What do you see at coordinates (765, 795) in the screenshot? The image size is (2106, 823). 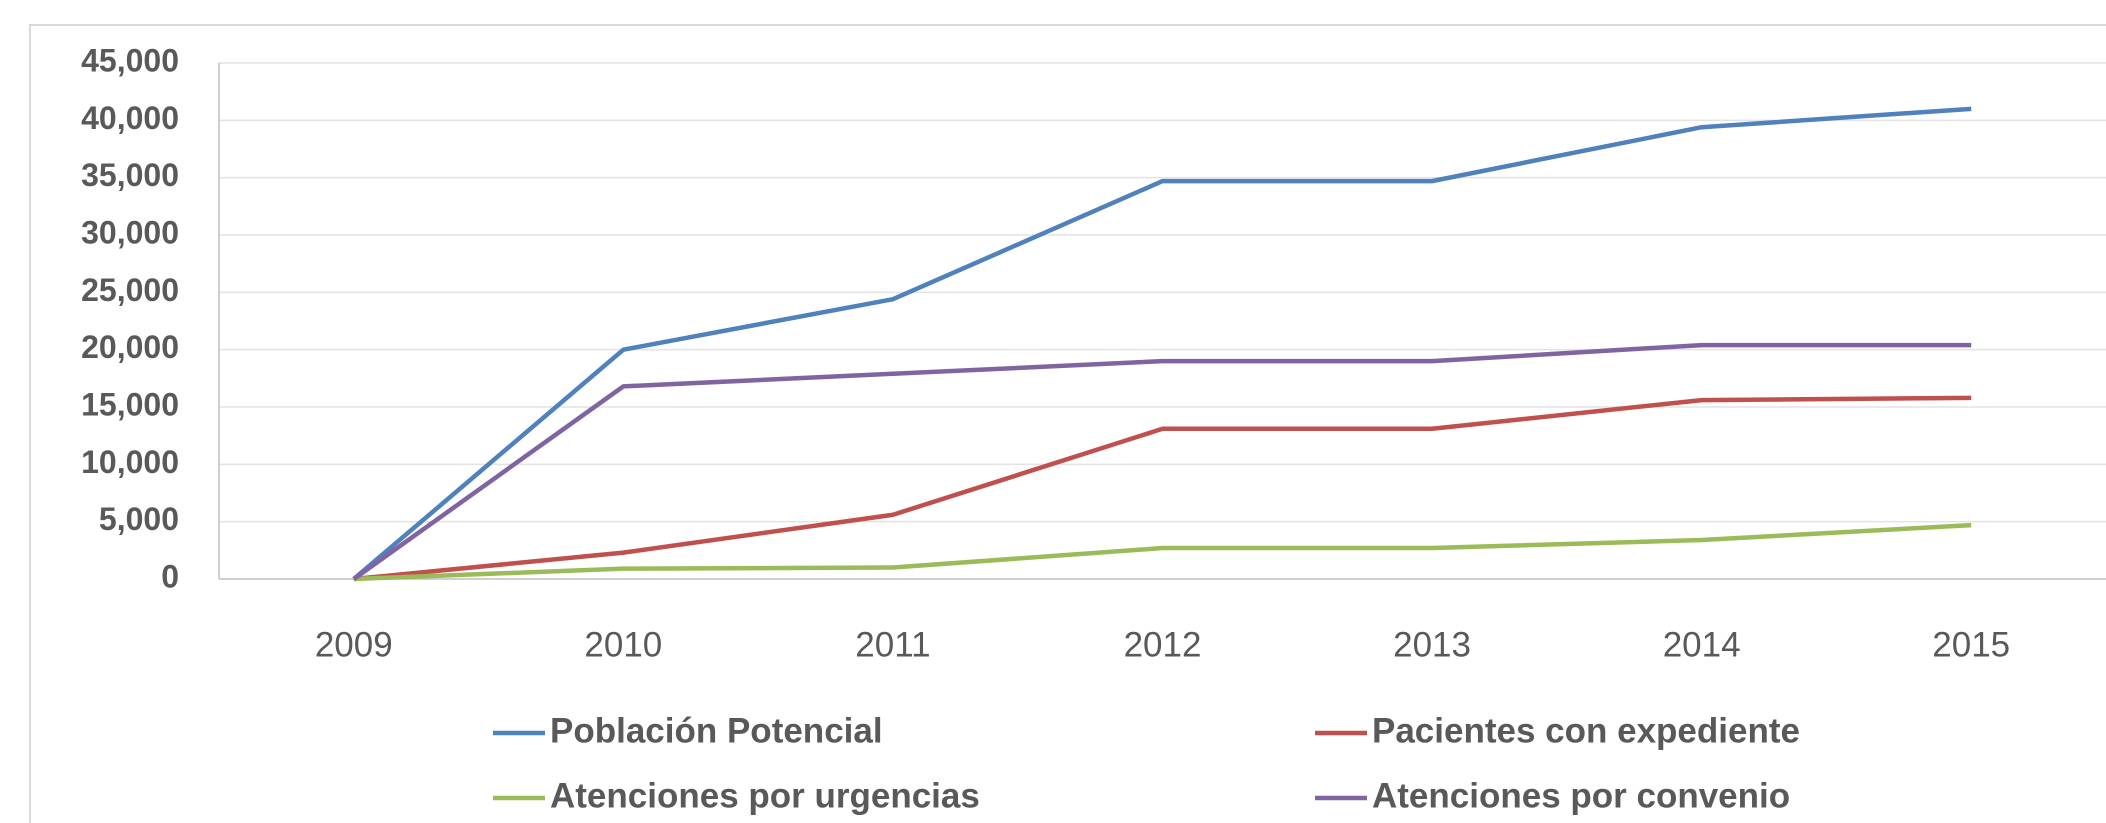 I see `legend-label: Atenciones por urgencias` at bounding box center [765, 795].